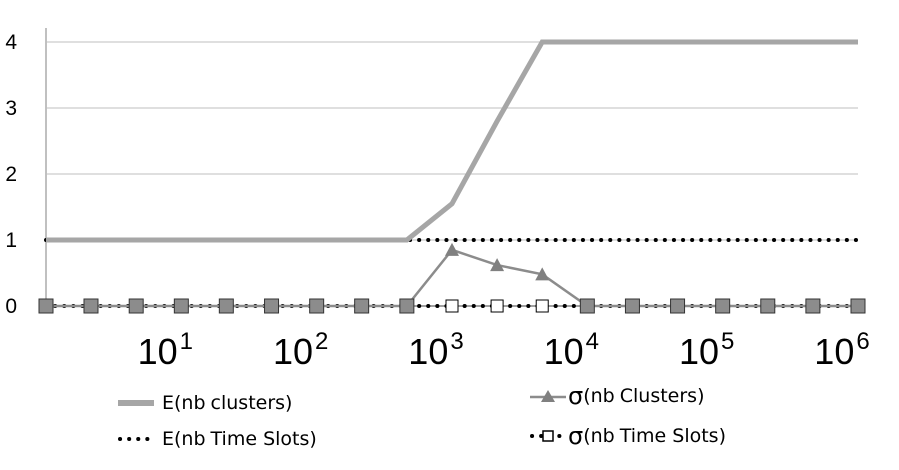 This screenshot has width=899, height=470. What do you see at coordinates (435, 350) in the screenshot?
I see `x-tick-label-3: 10³` at bounding box center [435, 350].